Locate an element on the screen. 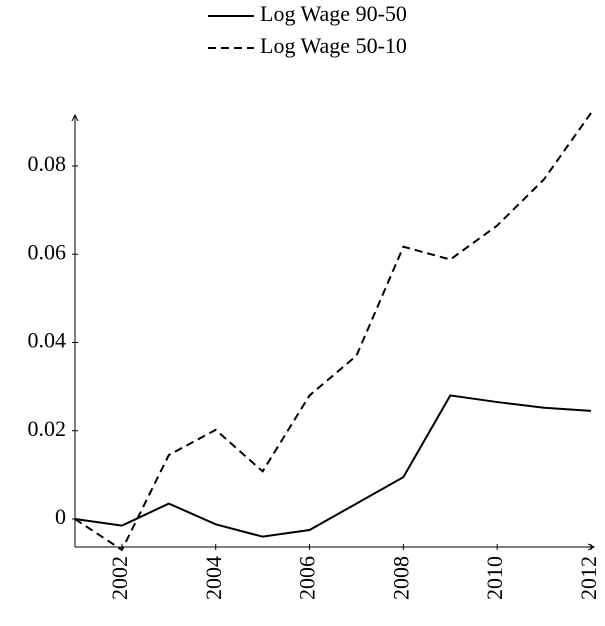 This screenshot has height=626, width=605. x-tick-label: 2010 is located at coordinates (494, 578).